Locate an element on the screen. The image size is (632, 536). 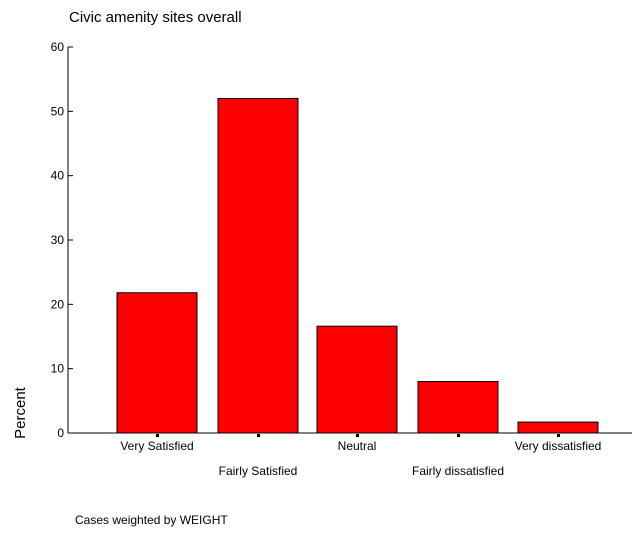
x-tick-label-2: Neutral is located at coordinates (357, 446).